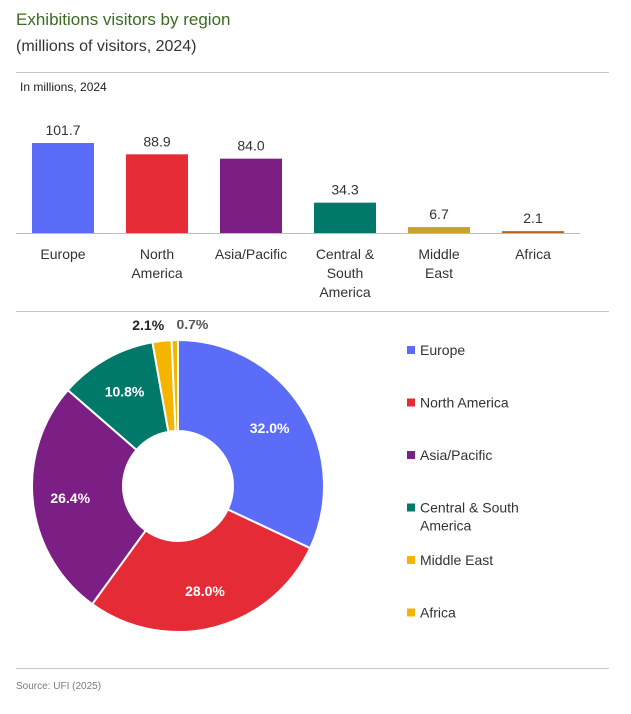  I want to click on category-label: Asia/Pacific, so click(251, 254).